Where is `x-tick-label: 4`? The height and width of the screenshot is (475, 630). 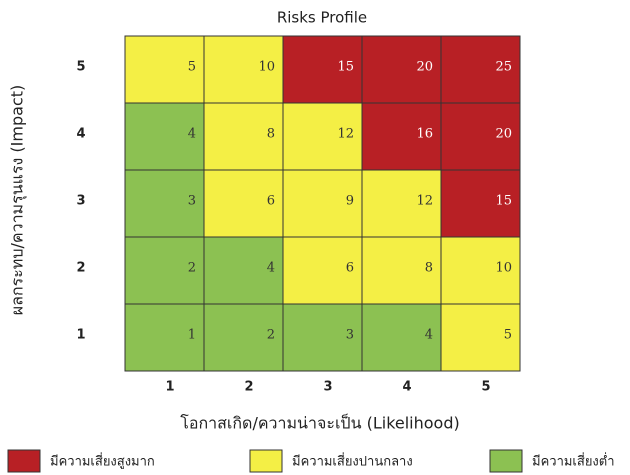
x-tick-label: 4 is located at coordinates (406, 387).